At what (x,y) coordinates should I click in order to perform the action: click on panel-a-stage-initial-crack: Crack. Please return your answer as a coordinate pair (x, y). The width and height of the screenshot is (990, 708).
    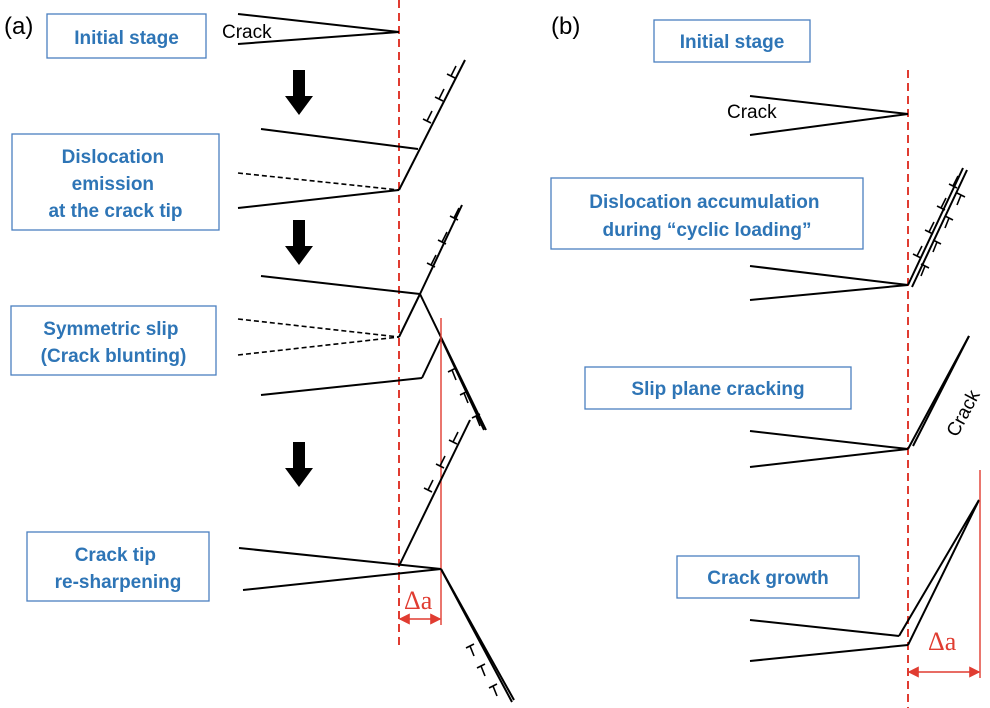
    Looking at the image, I should click on (310, 29).